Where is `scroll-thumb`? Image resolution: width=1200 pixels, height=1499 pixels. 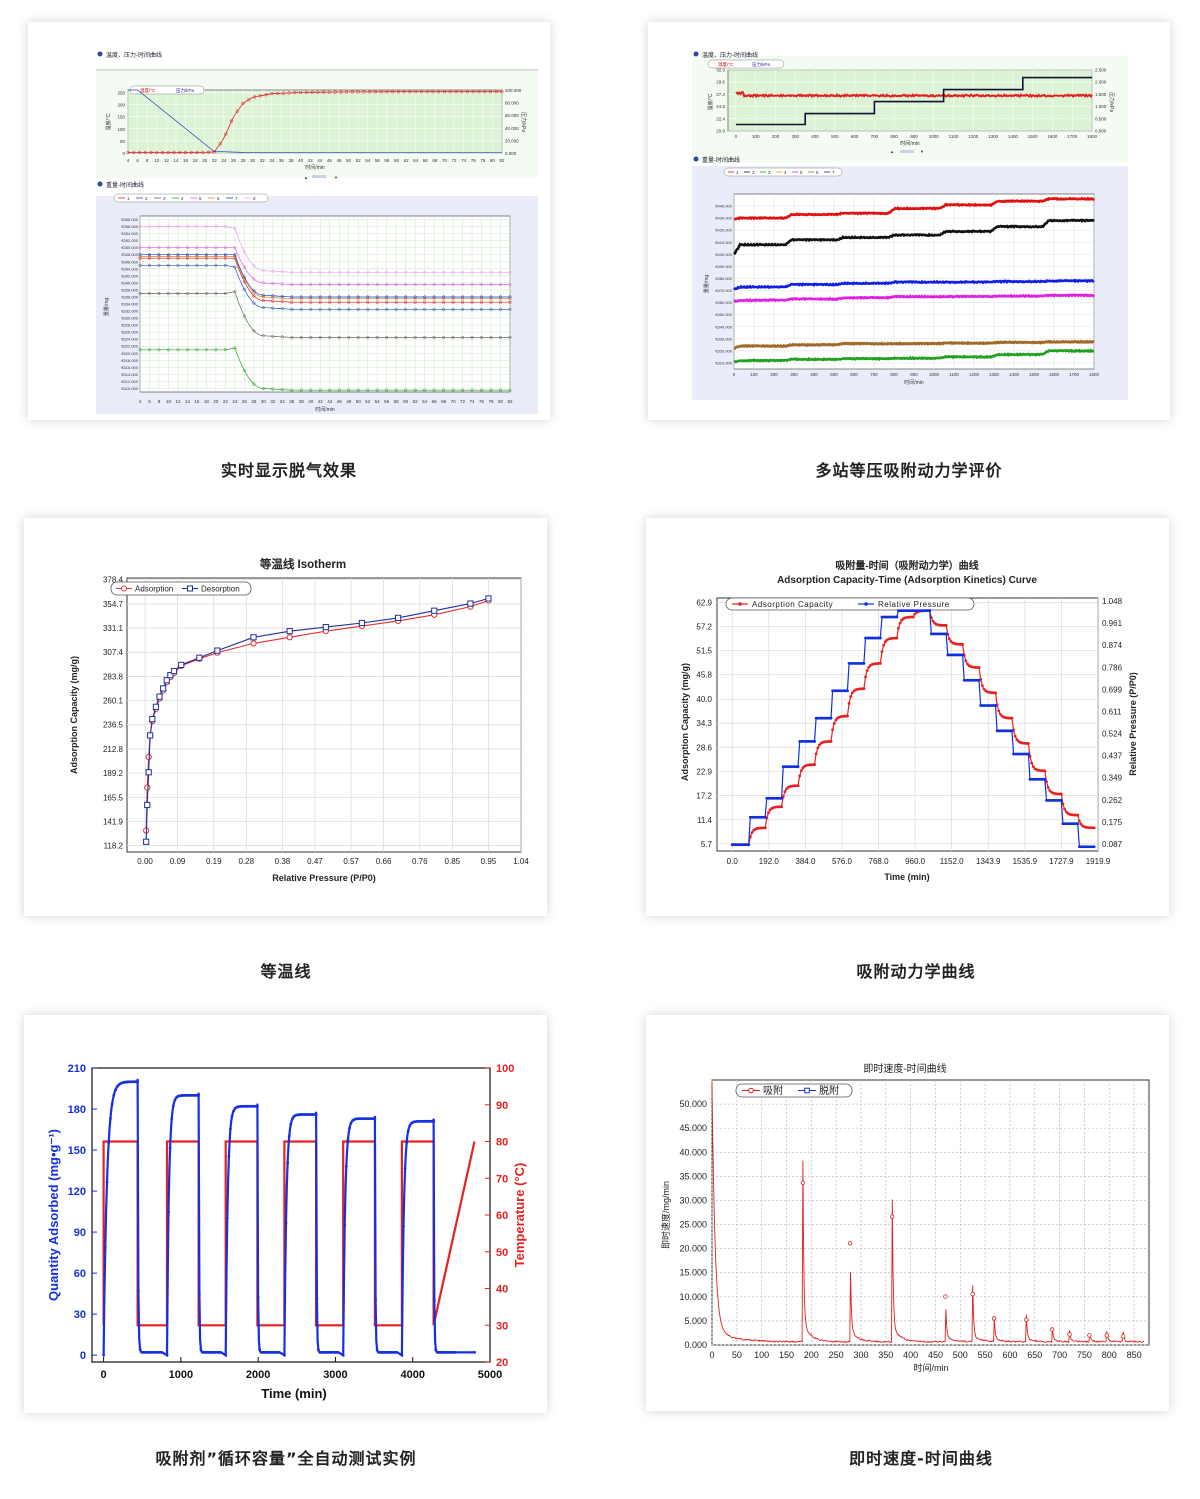 scroll-thumb is located at coordinates (319, 176).